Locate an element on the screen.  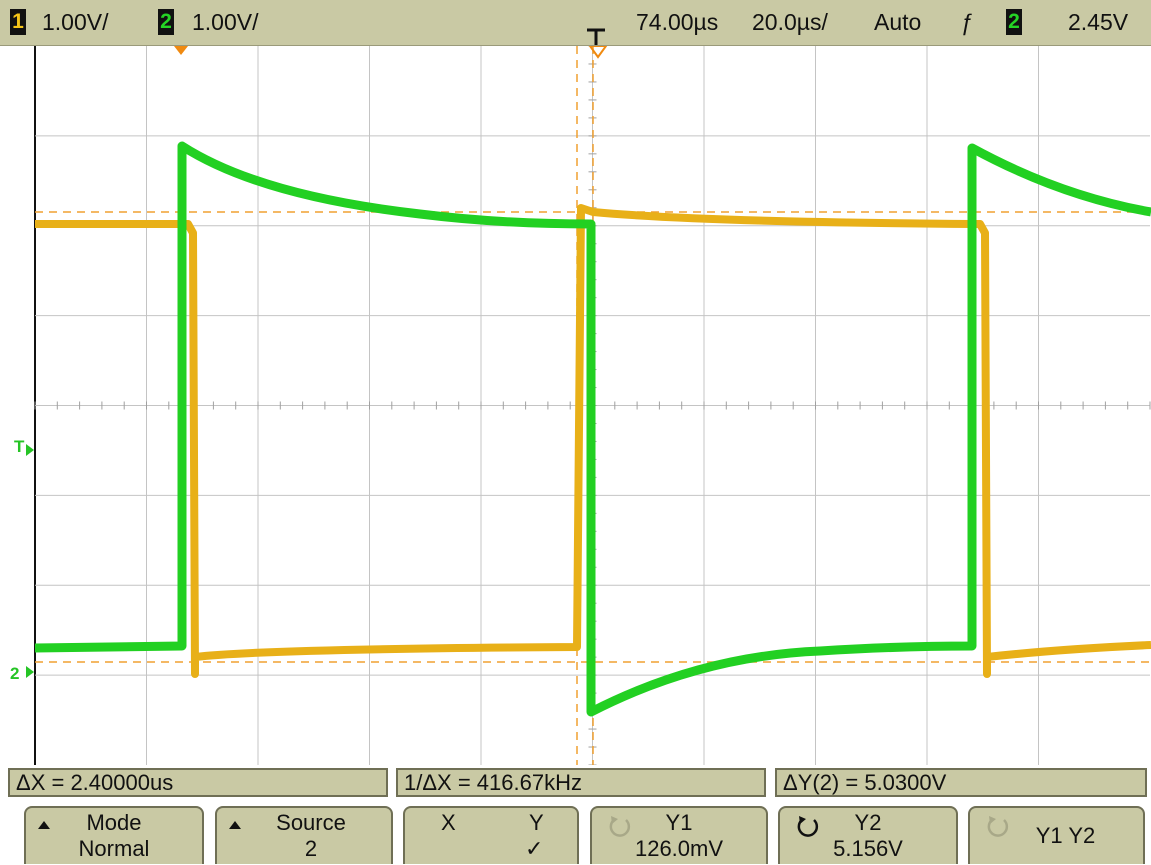
mode-softkey: Mode Normal is located at coordinates (114, 835).